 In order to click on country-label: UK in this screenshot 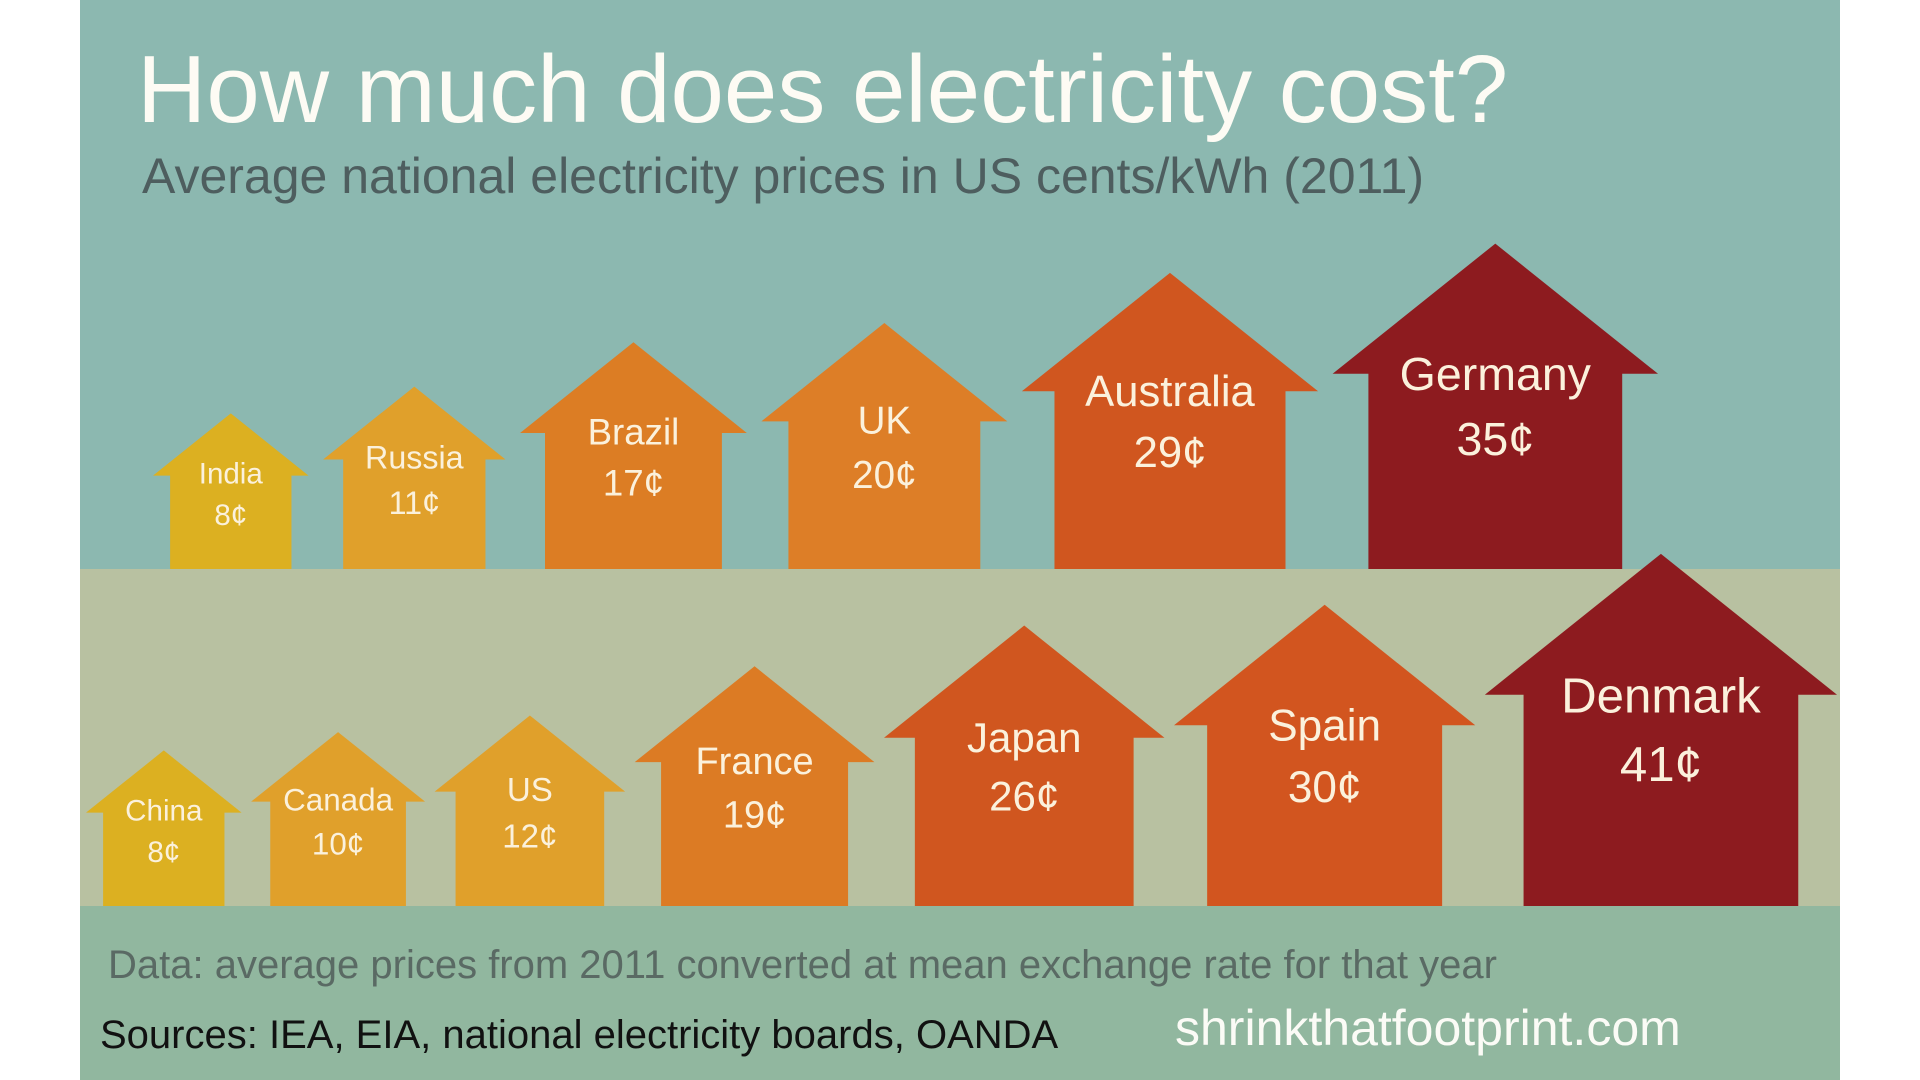, I will do `click(885, 421)`.